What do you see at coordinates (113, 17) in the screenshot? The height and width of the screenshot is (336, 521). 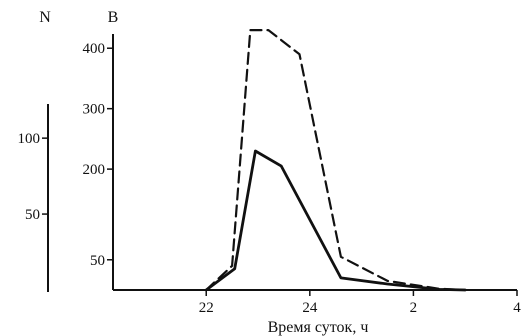 I see `y-axis-right-title: B` at bounding box center [113, 17].